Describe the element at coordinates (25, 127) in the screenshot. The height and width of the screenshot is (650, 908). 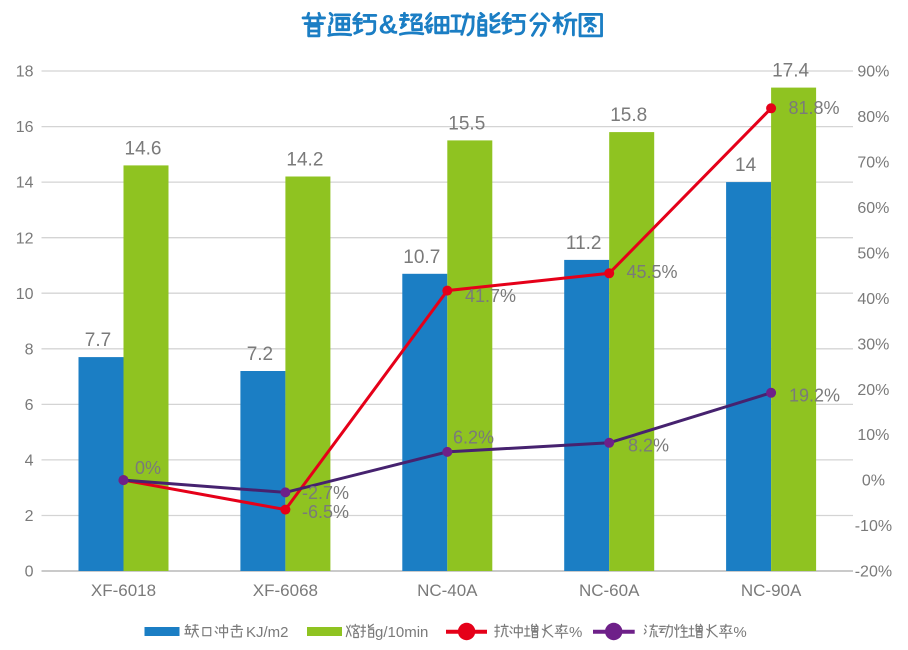
I see `svg-text: 16` at that location.